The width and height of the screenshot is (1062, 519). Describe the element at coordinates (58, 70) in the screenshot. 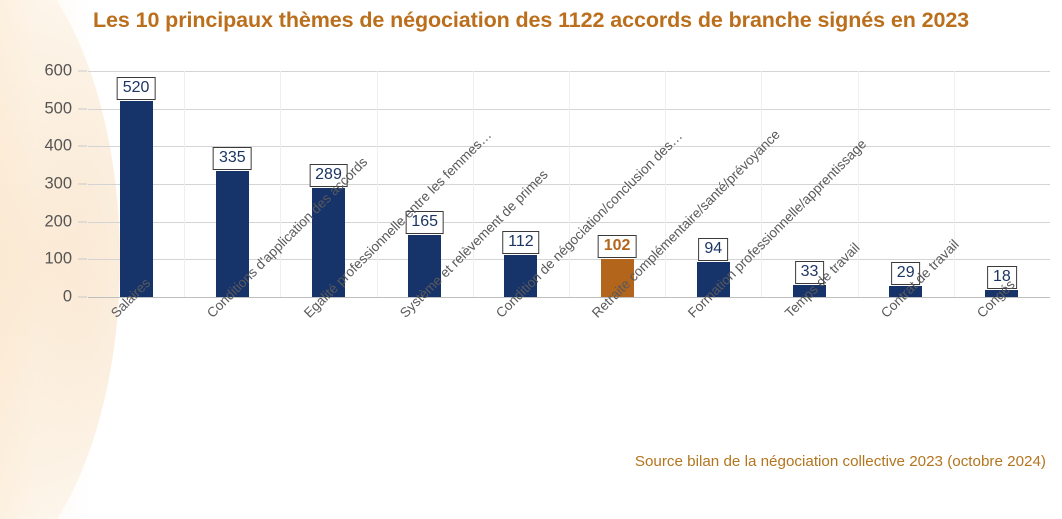

I see `y-axis-tick-label: 600` at that location.